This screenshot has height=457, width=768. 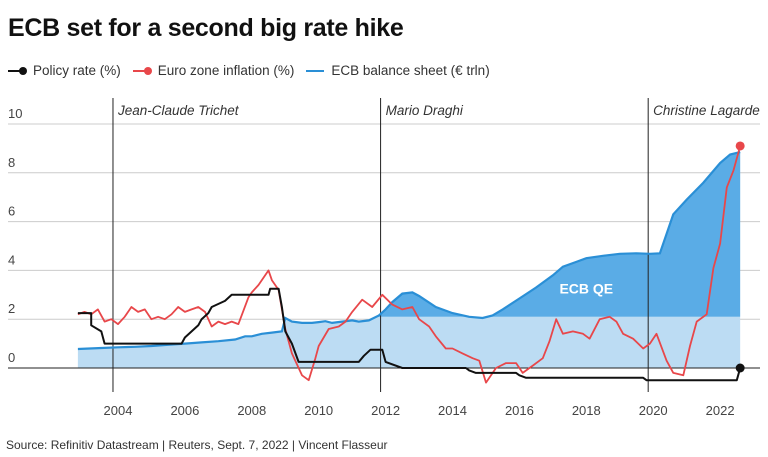 I want to click on legend-label-inflation: Euro zone inflation (%), so click(x=226, y=70).